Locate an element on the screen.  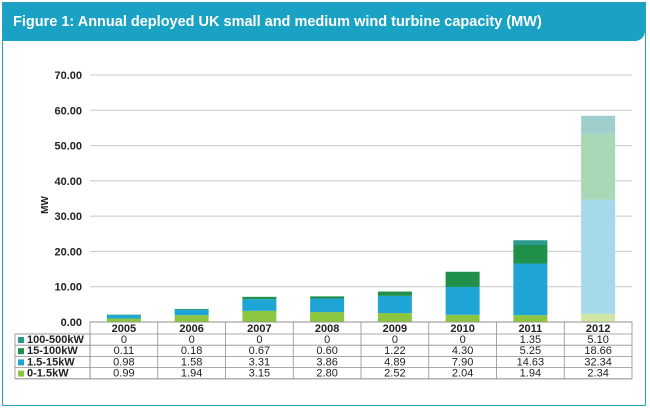
bar-segment-15-100kW-2007 is located at coordinates (259, 298).